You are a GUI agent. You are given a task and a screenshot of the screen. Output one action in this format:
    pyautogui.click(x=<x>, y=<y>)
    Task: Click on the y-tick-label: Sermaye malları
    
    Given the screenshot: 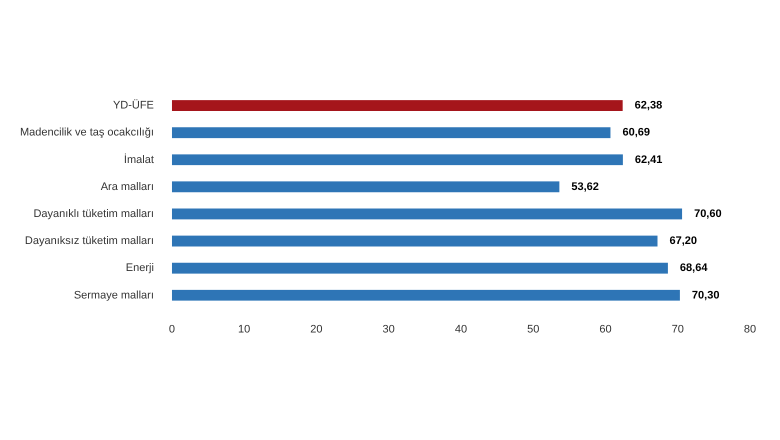 What is the action you would take?
    pyautogui.click(x=114, y=295)
    